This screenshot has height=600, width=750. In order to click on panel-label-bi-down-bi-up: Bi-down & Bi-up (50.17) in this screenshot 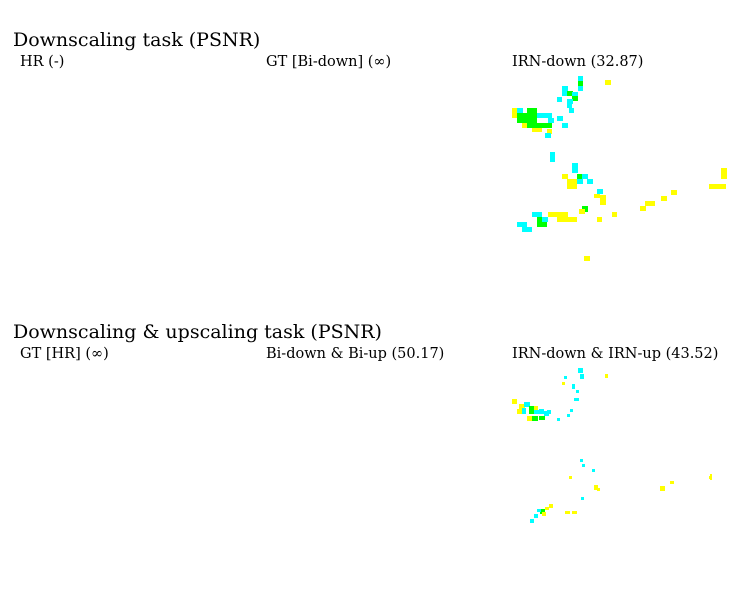, I will do `click(355, 354)`.